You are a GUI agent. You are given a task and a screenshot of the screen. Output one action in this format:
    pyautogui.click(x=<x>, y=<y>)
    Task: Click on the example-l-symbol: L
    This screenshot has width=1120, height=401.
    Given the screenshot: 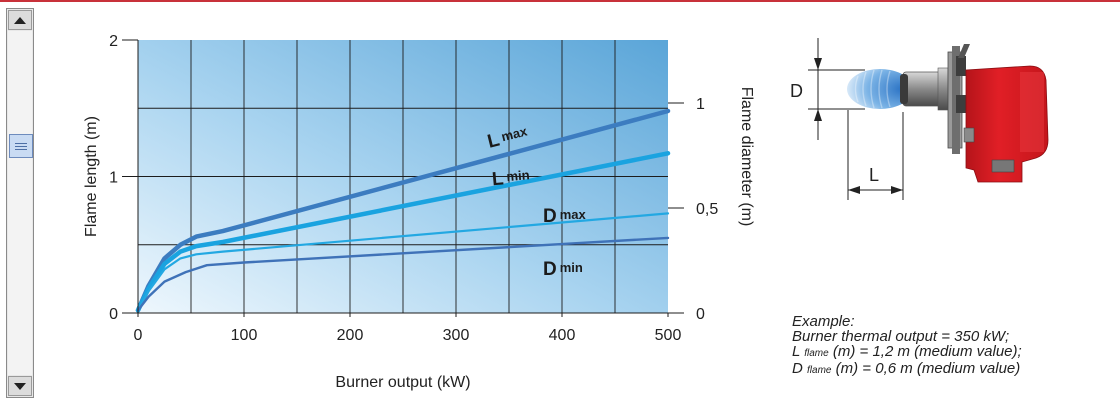 What is the action you would take?
    pyautogui.click(x=796, y=351)
    